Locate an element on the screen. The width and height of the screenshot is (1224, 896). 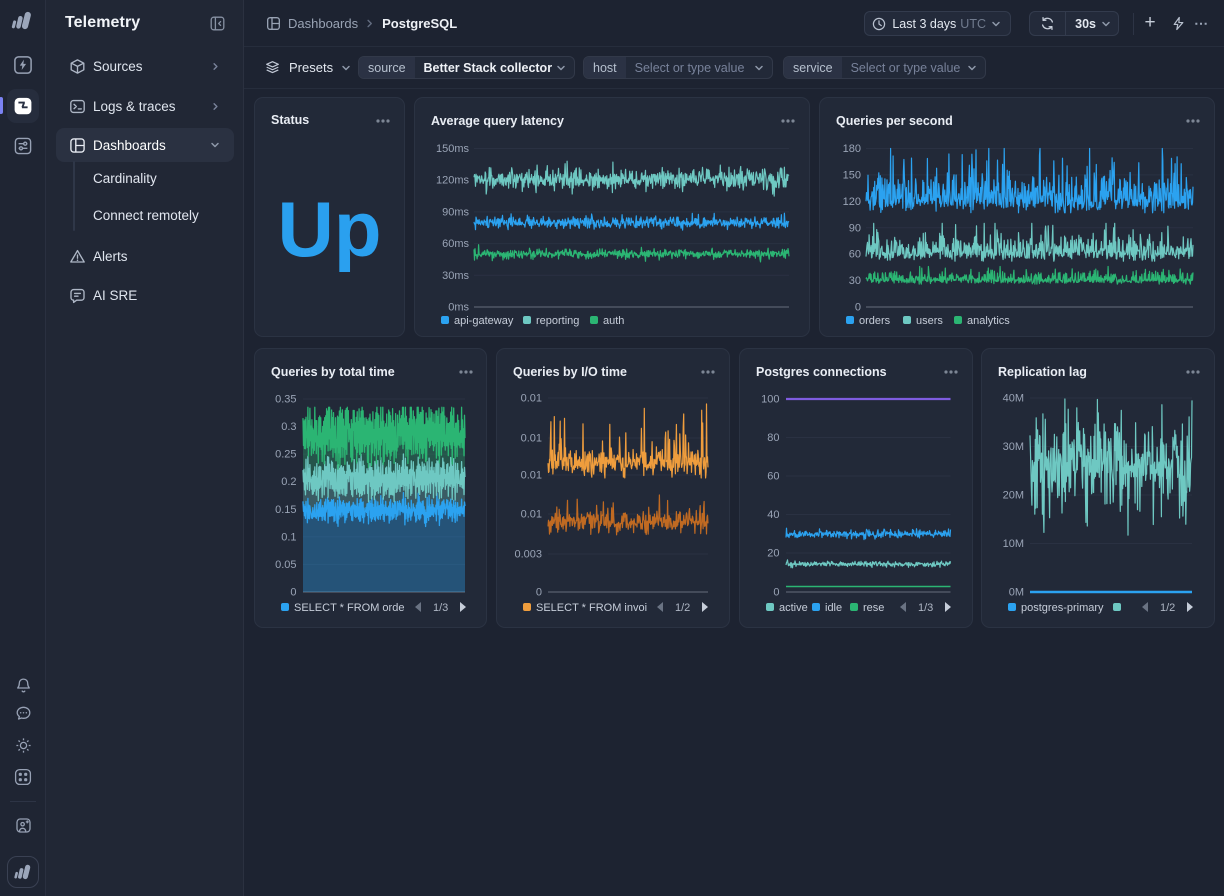
svg-text: Average query latency is located at coordinates (497, 121).